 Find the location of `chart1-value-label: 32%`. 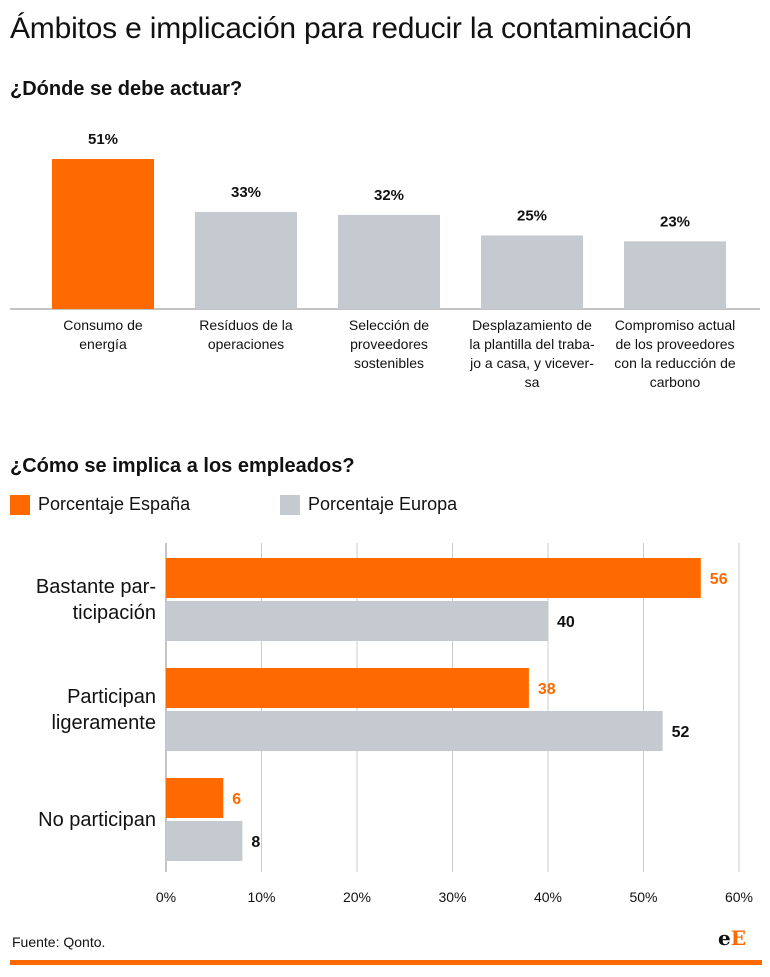

chart1-value-label: 32% is located at coordinates (389, 195).